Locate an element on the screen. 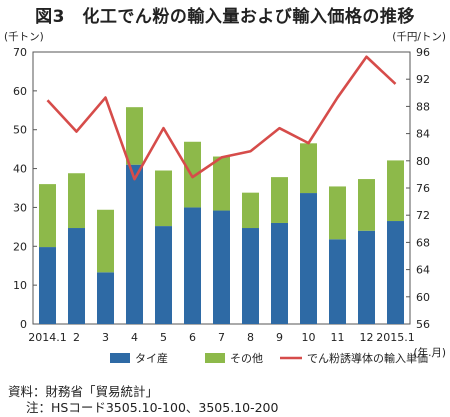 This screenshot has height=417, width=450. legend-label: タイ産 is located at coordinates (151, 358).